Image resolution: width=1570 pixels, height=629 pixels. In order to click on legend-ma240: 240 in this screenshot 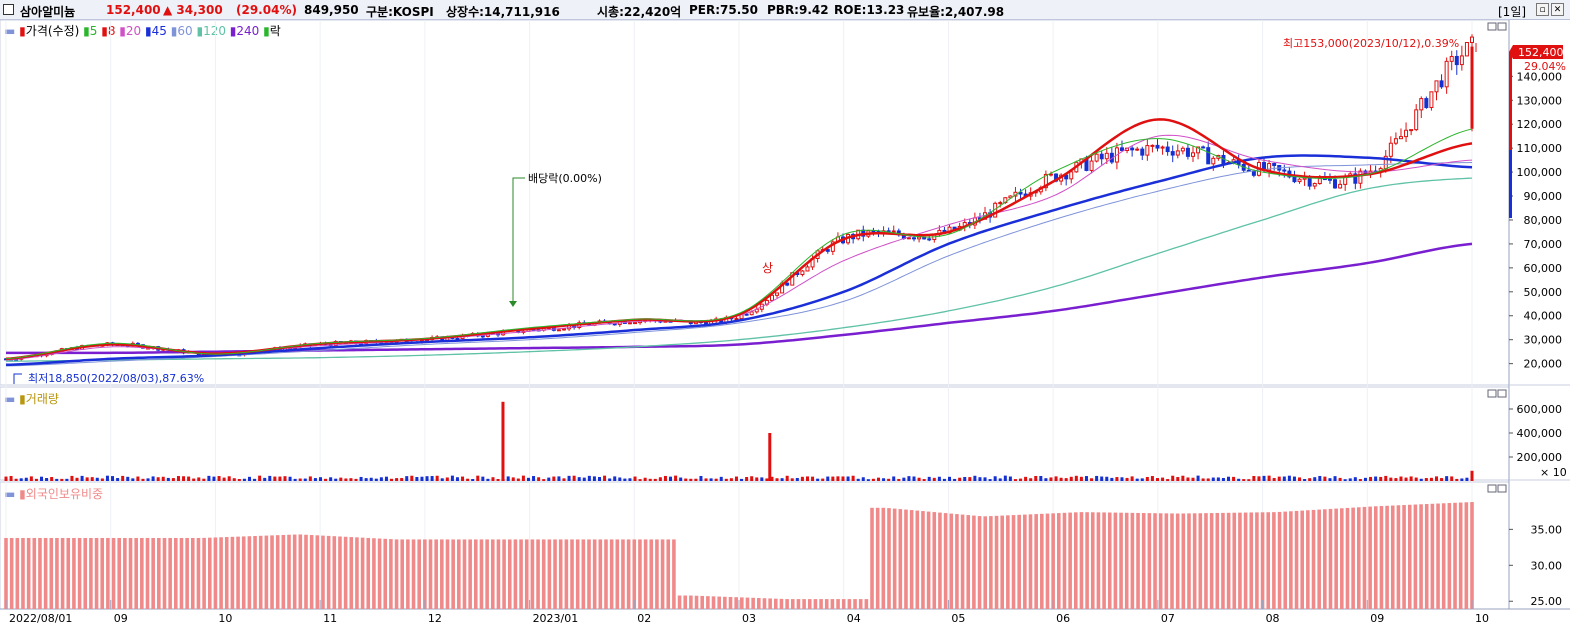, I will do `click(248, 31)`.